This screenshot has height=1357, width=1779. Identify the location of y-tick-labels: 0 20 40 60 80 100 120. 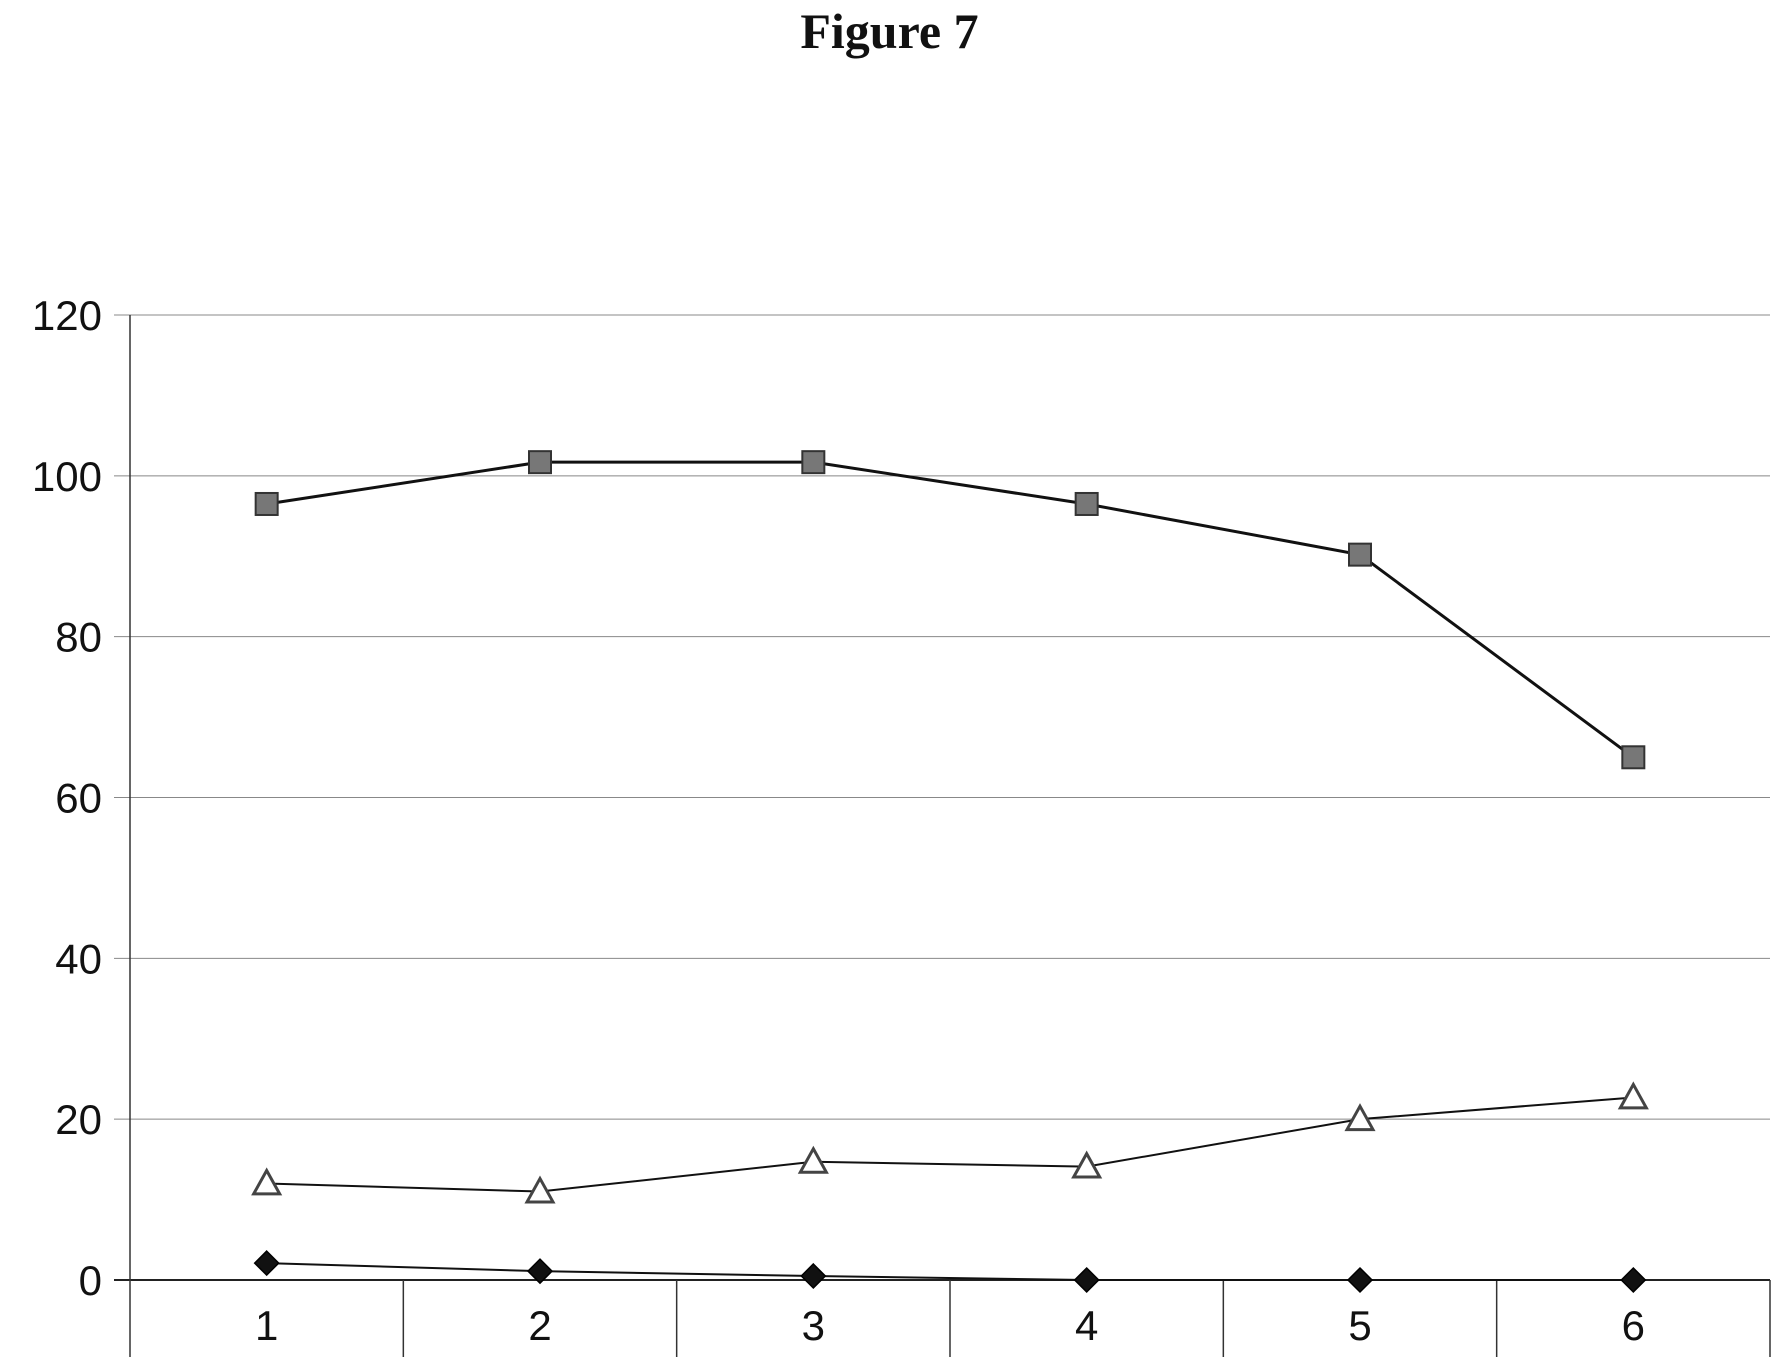
(67, 798).